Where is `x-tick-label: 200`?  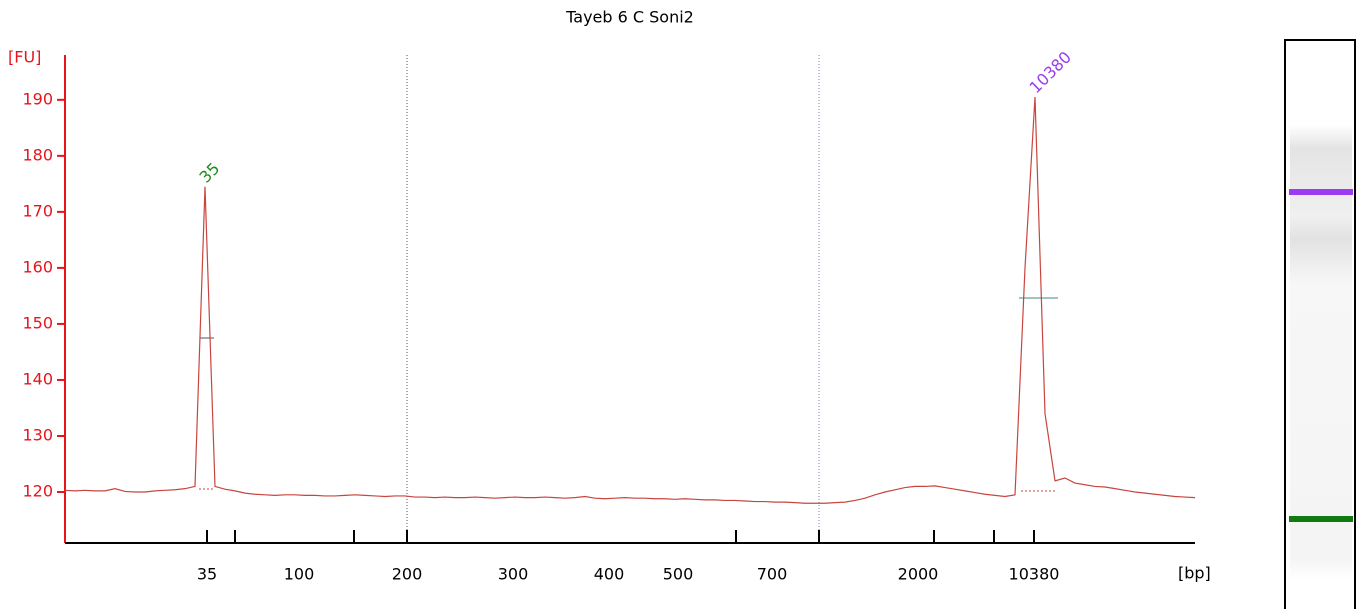 x-tick-label: 200 is located at coordinates (407, 574).